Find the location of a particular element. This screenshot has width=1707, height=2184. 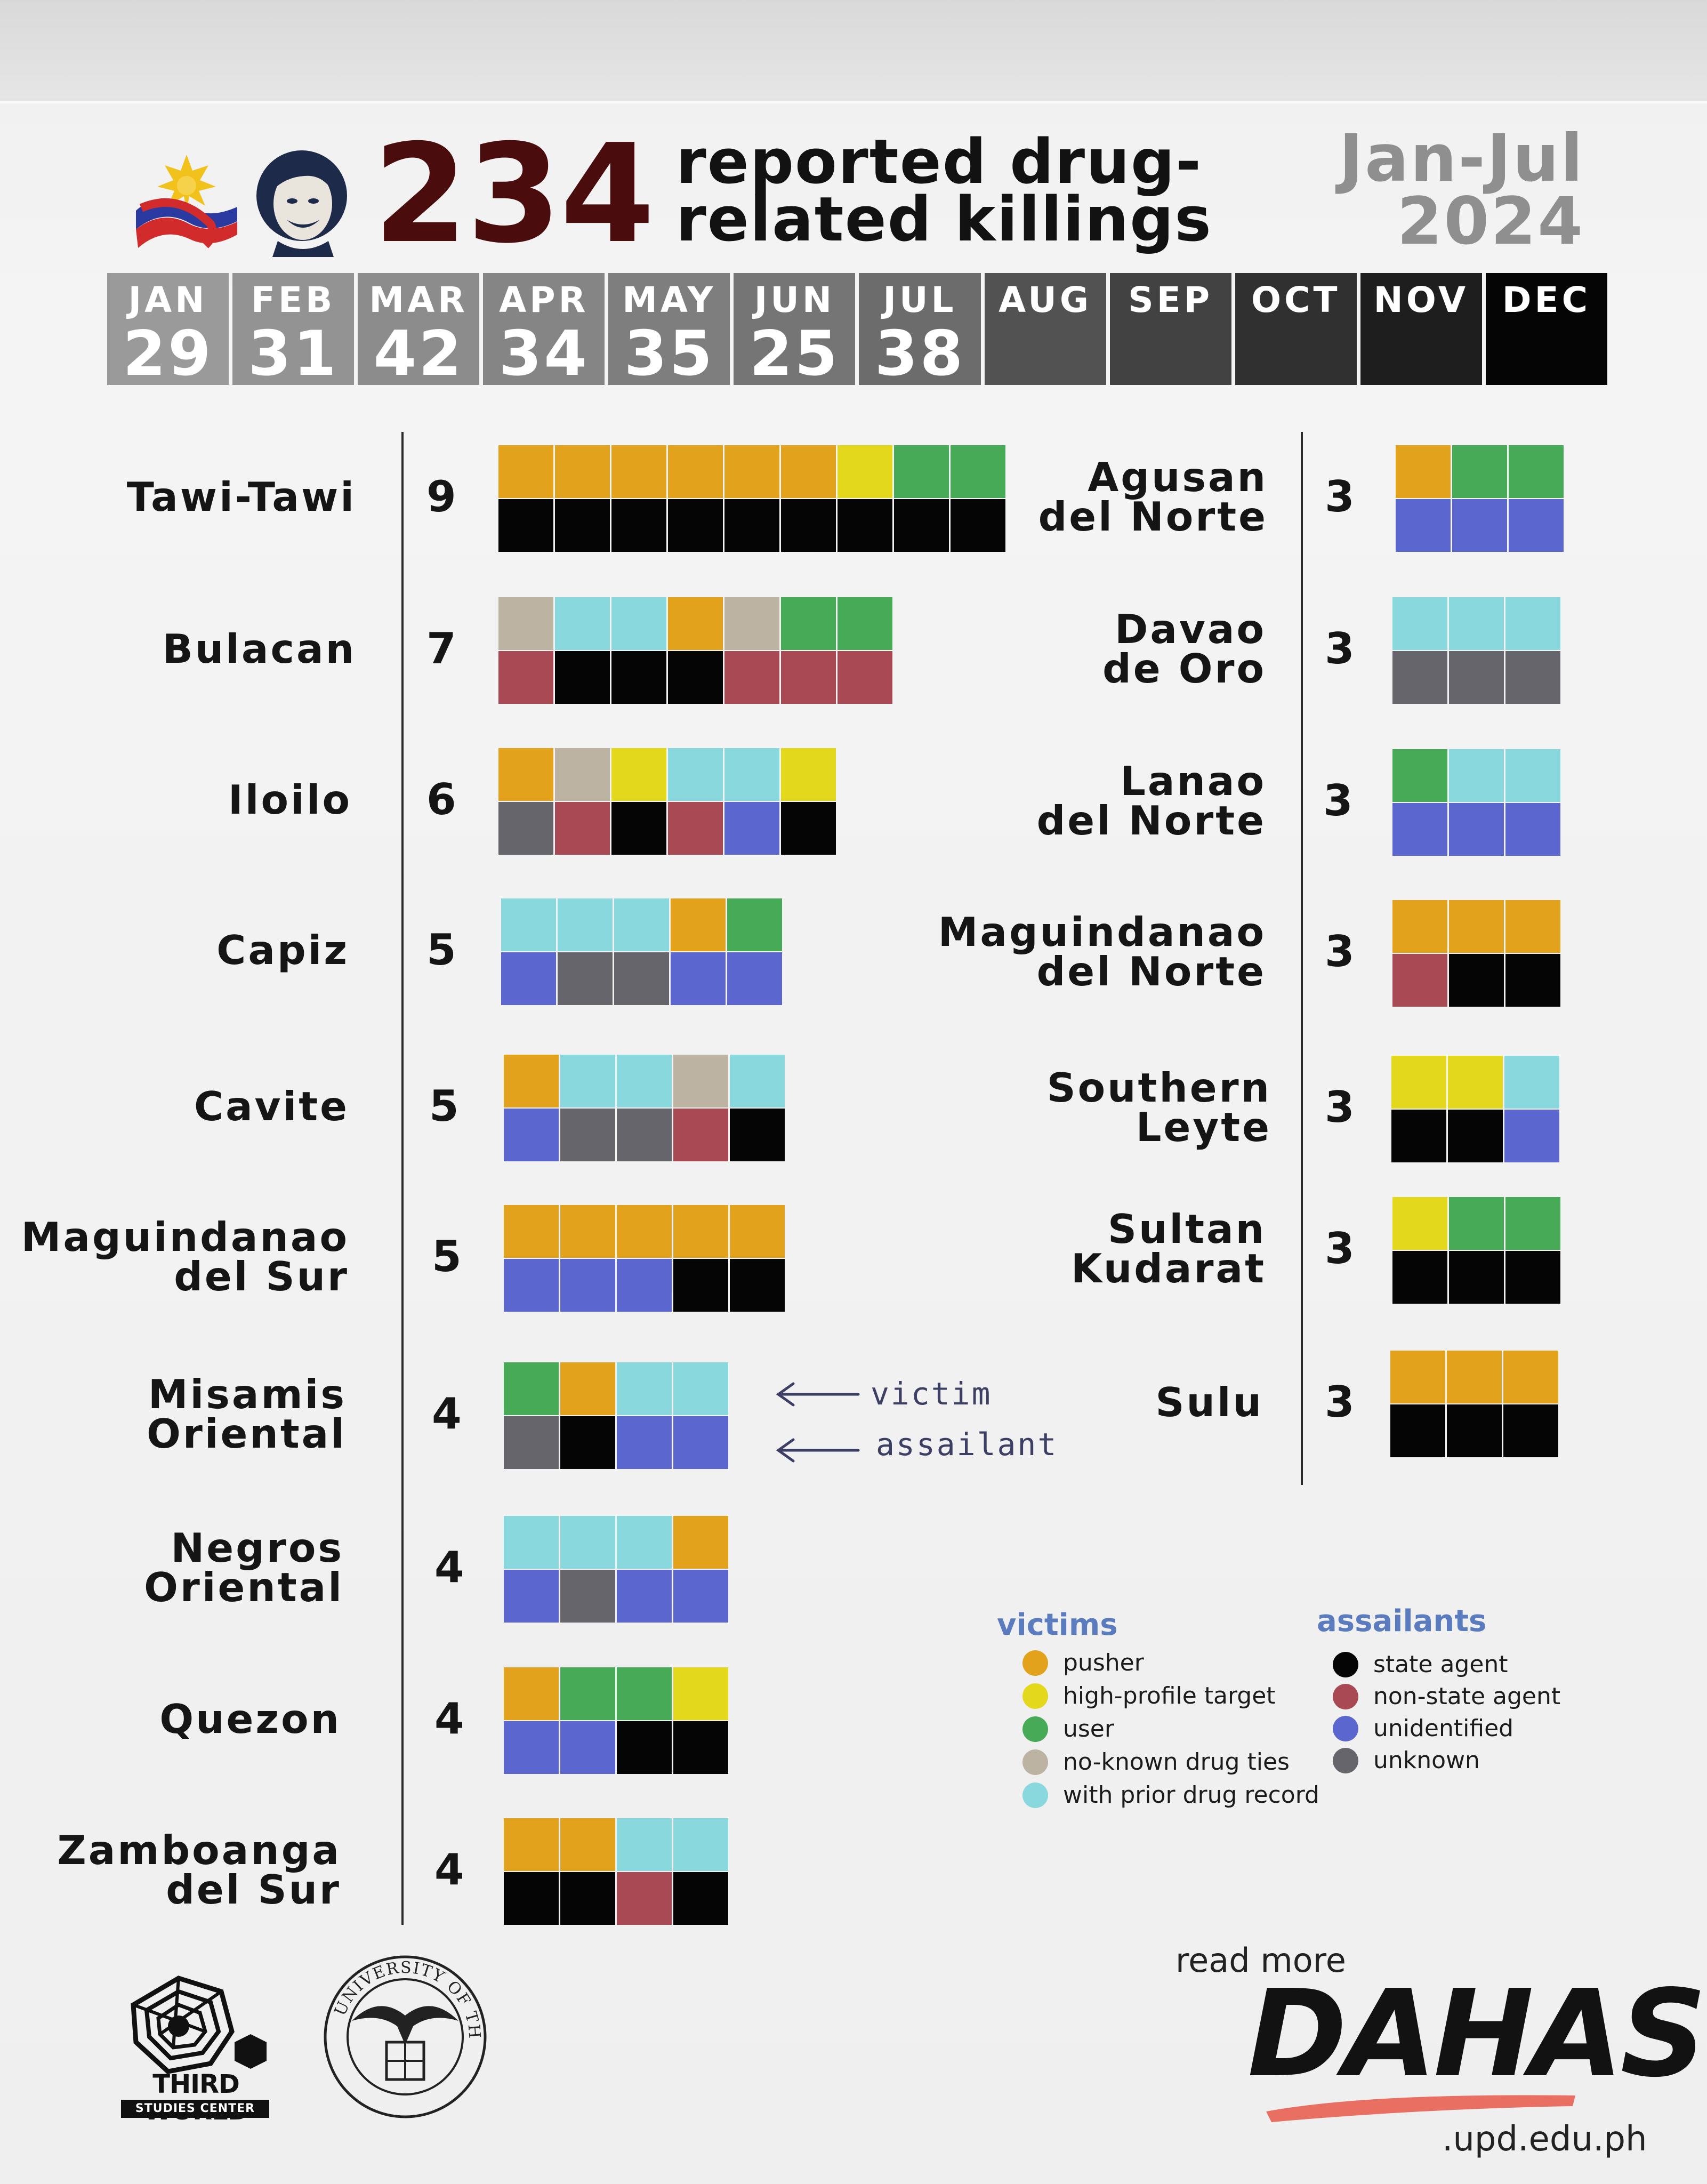

month-jul: JUL 38 is located at coordinates (920, 331).